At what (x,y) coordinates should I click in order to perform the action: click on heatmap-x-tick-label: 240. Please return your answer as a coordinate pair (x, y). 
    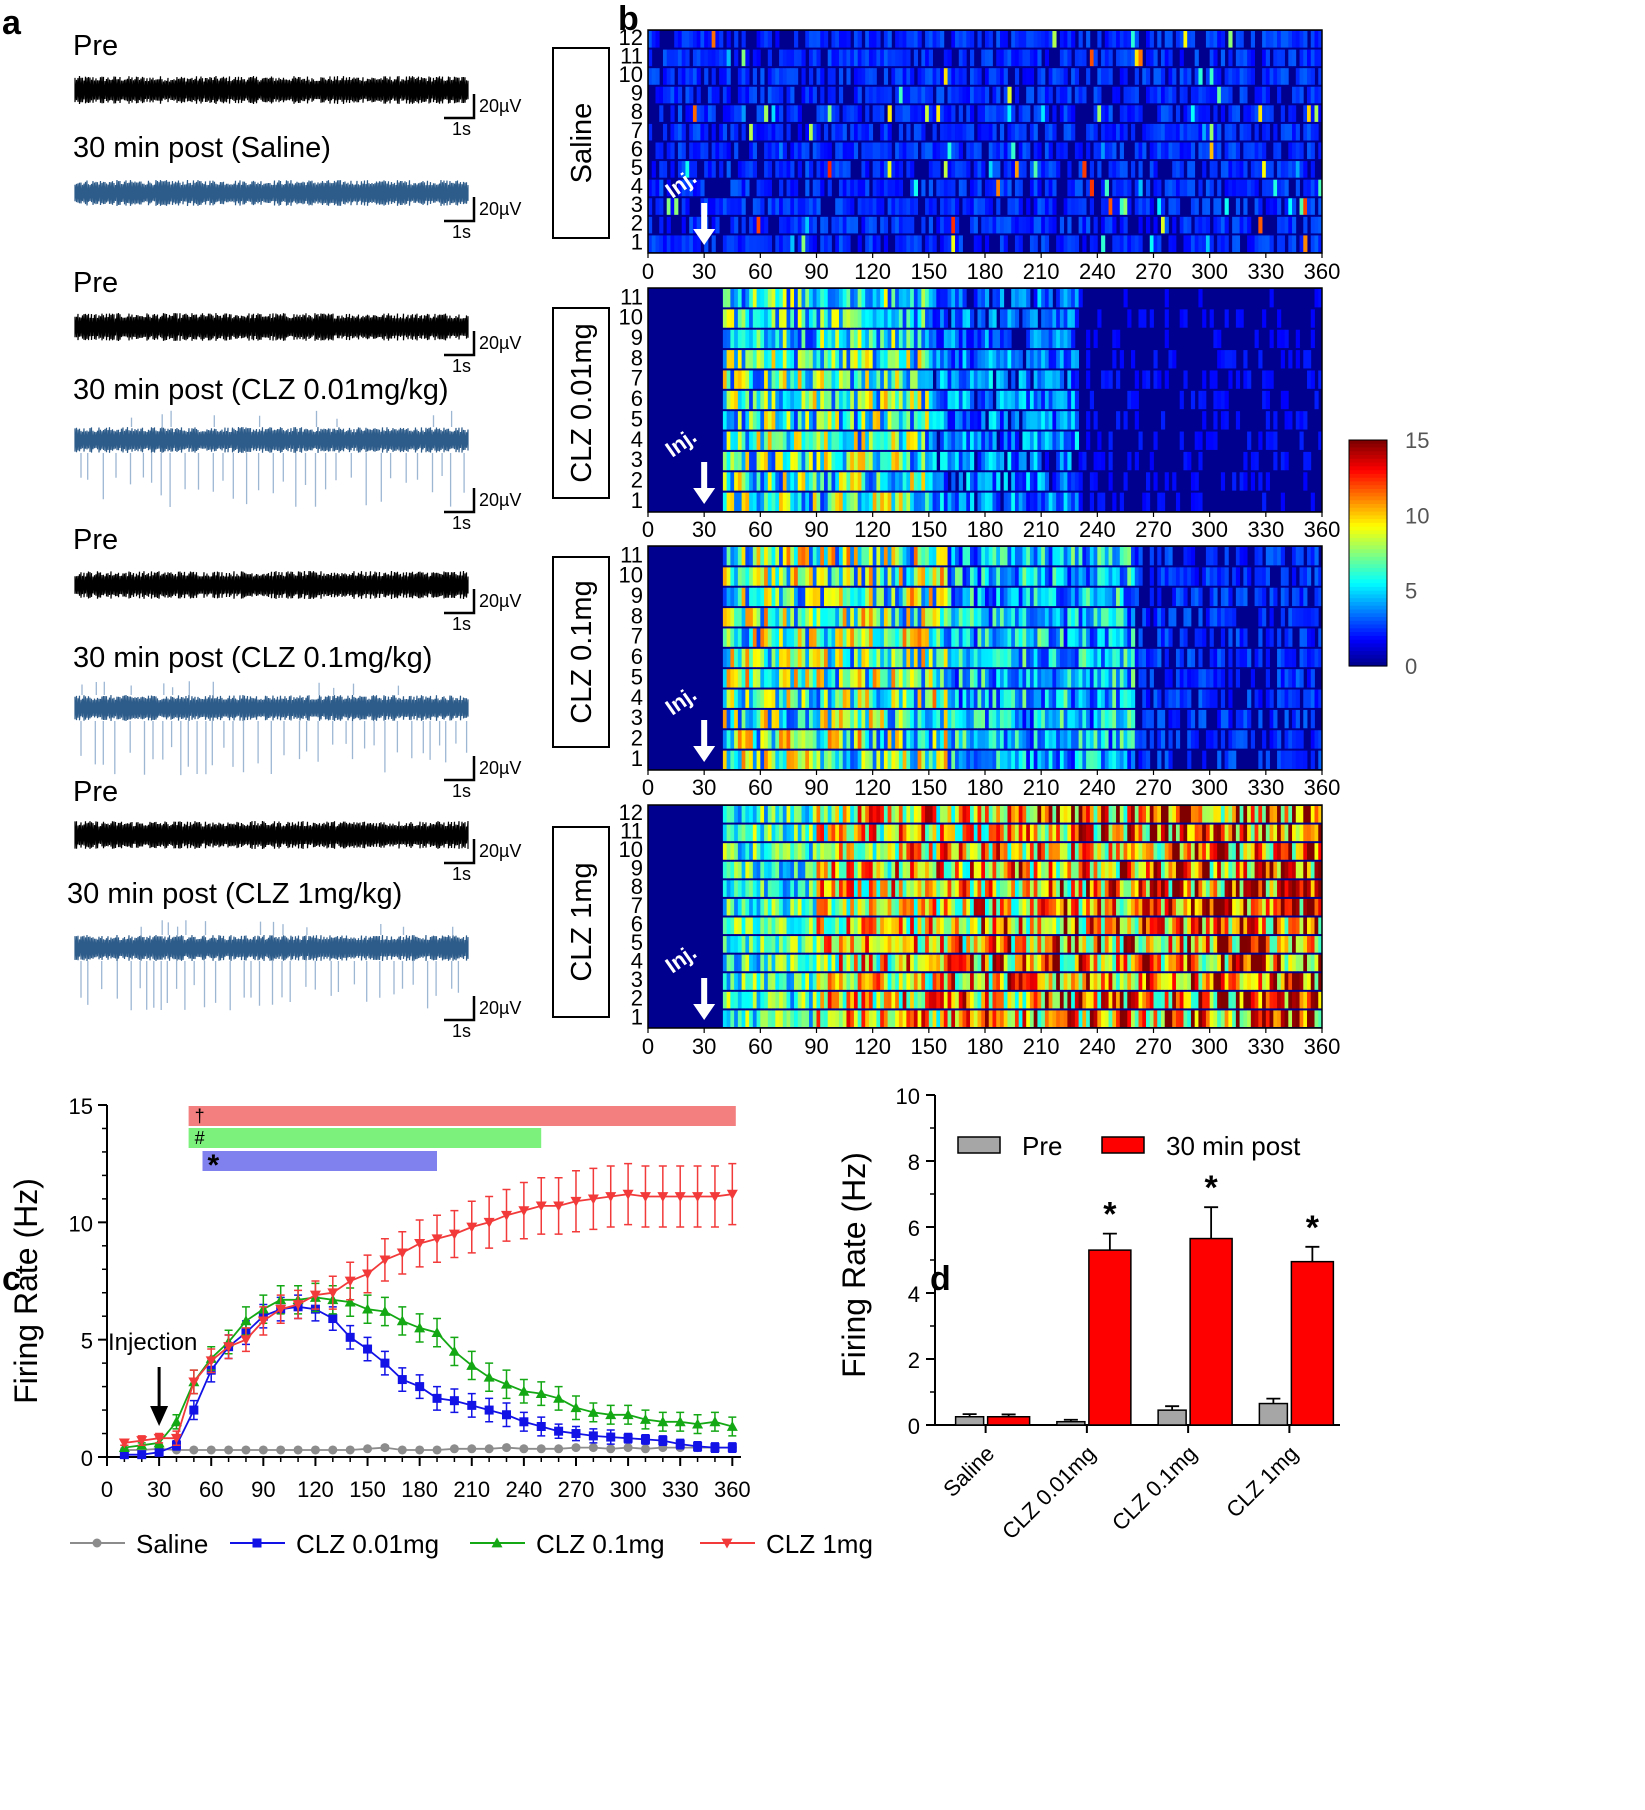
    Looking at the image, I should click on (1097, 787).